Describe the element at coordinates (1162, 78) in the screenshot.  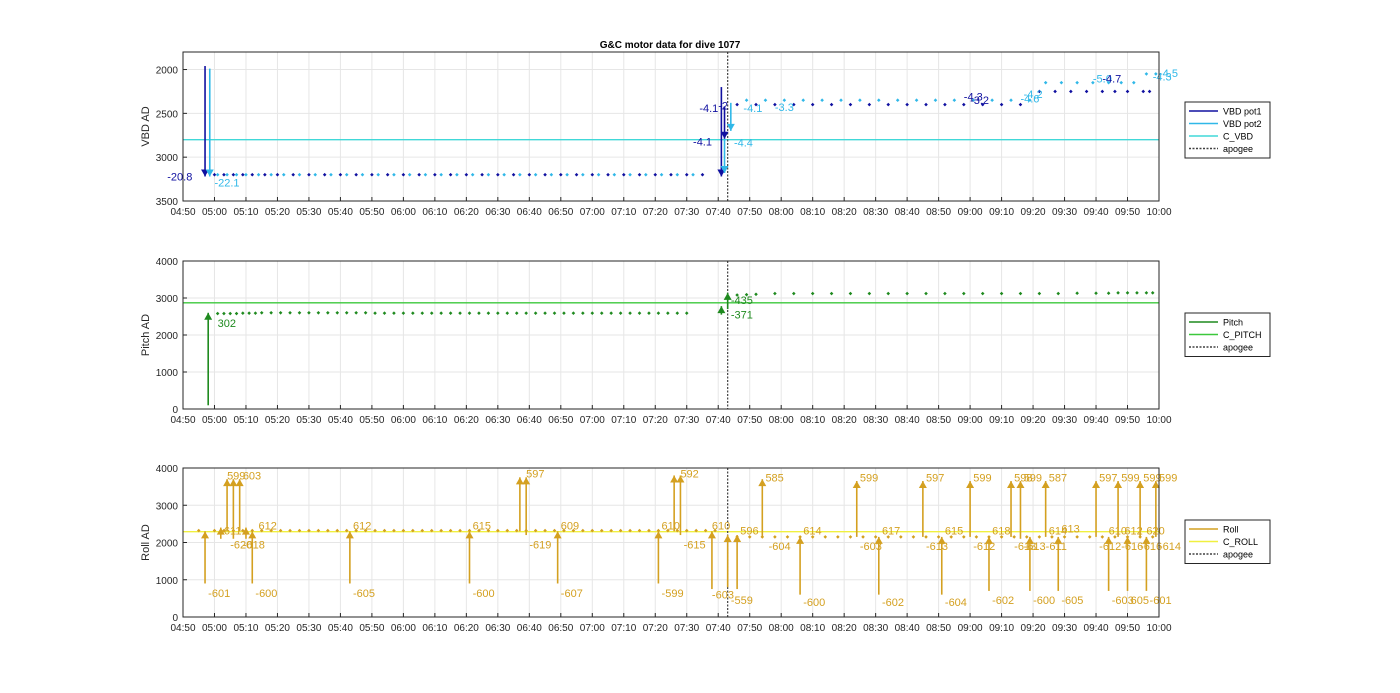
I see `data-label: -4.3` at that location.